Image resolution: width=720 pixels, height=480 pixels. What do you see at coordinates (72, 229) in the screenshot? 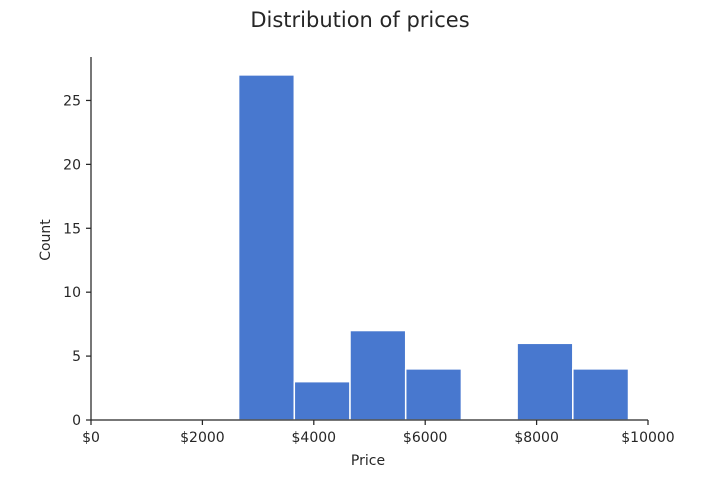
I see `y-tick-label: 15` at bounding box center [72, 229].